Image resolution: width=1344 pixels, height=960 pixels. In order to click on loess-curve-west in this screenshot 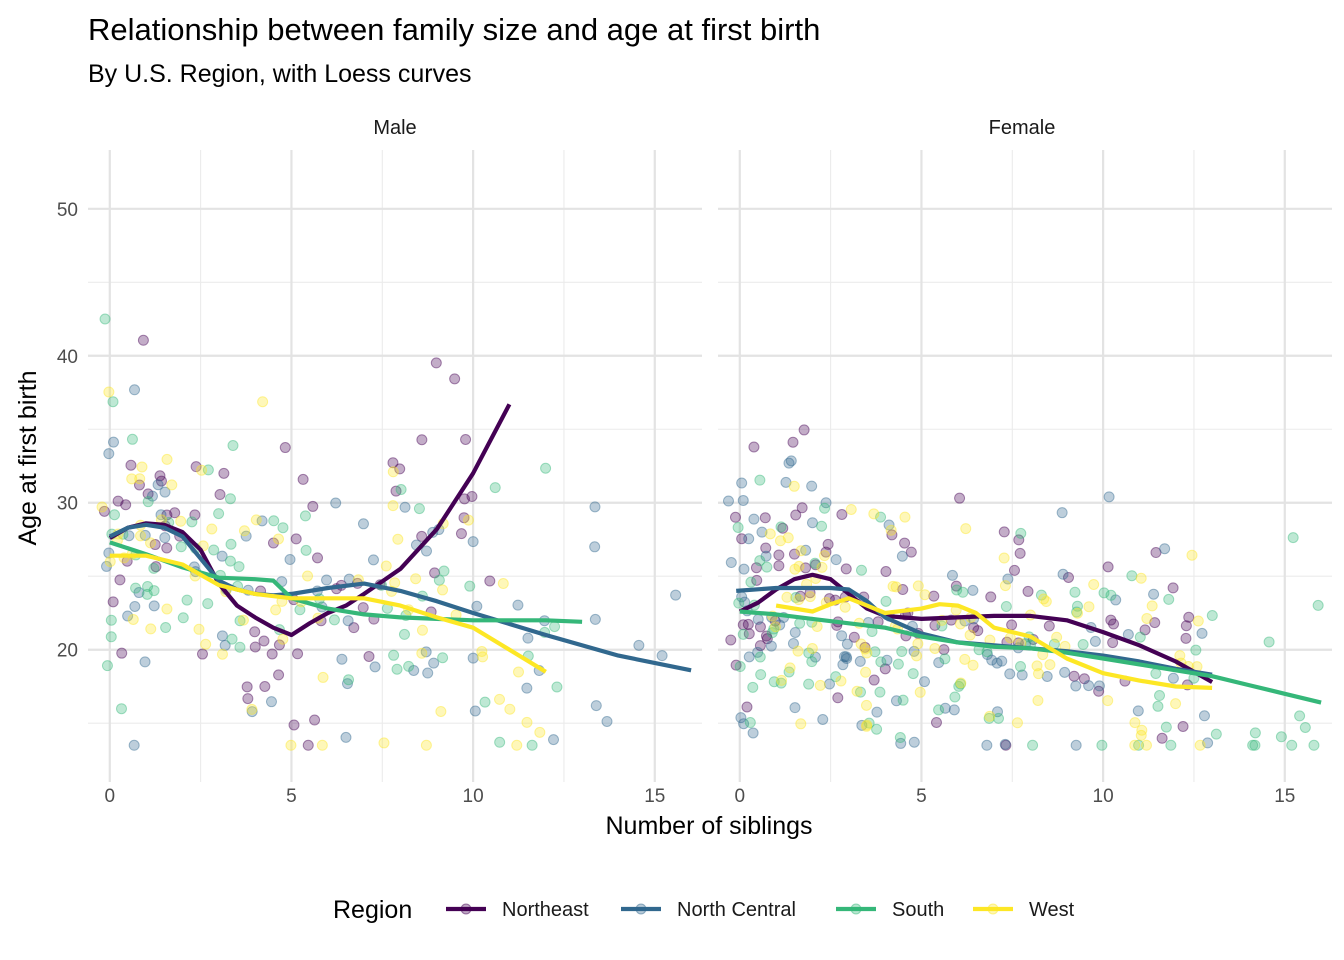, I will do `click(328, 613)`.